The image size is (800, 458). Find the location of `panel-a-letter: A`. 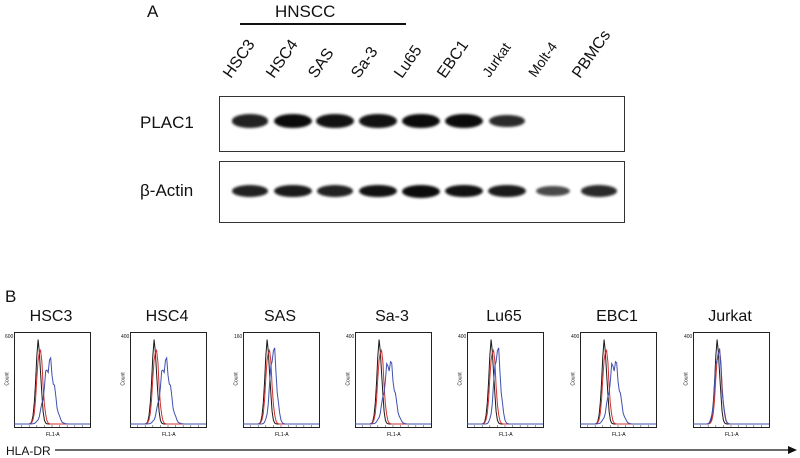

panel-a-letter: A is located at coordinates (153, 11).